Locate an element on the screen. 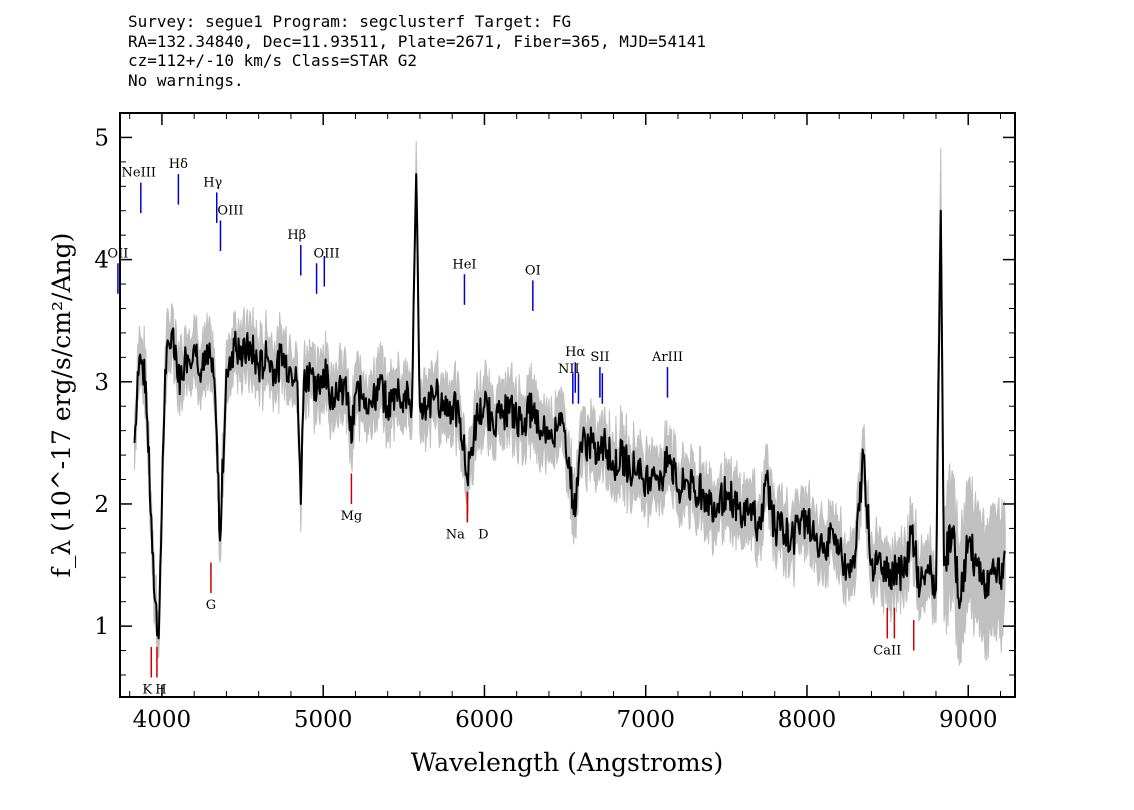 The image size is (1134, 810). header-line-warnings: No warnings. is located at coordinates (186, 80).